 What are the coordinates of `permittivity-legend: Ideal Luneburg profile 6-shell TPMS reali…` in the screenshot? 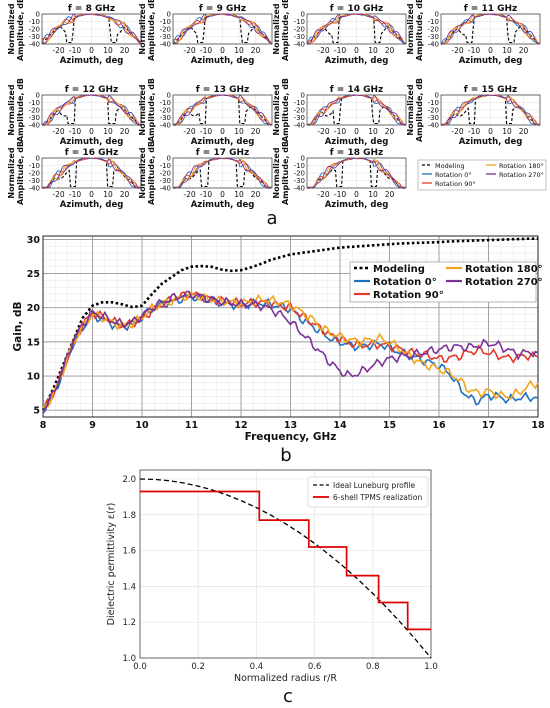 It's located at (368, 492).